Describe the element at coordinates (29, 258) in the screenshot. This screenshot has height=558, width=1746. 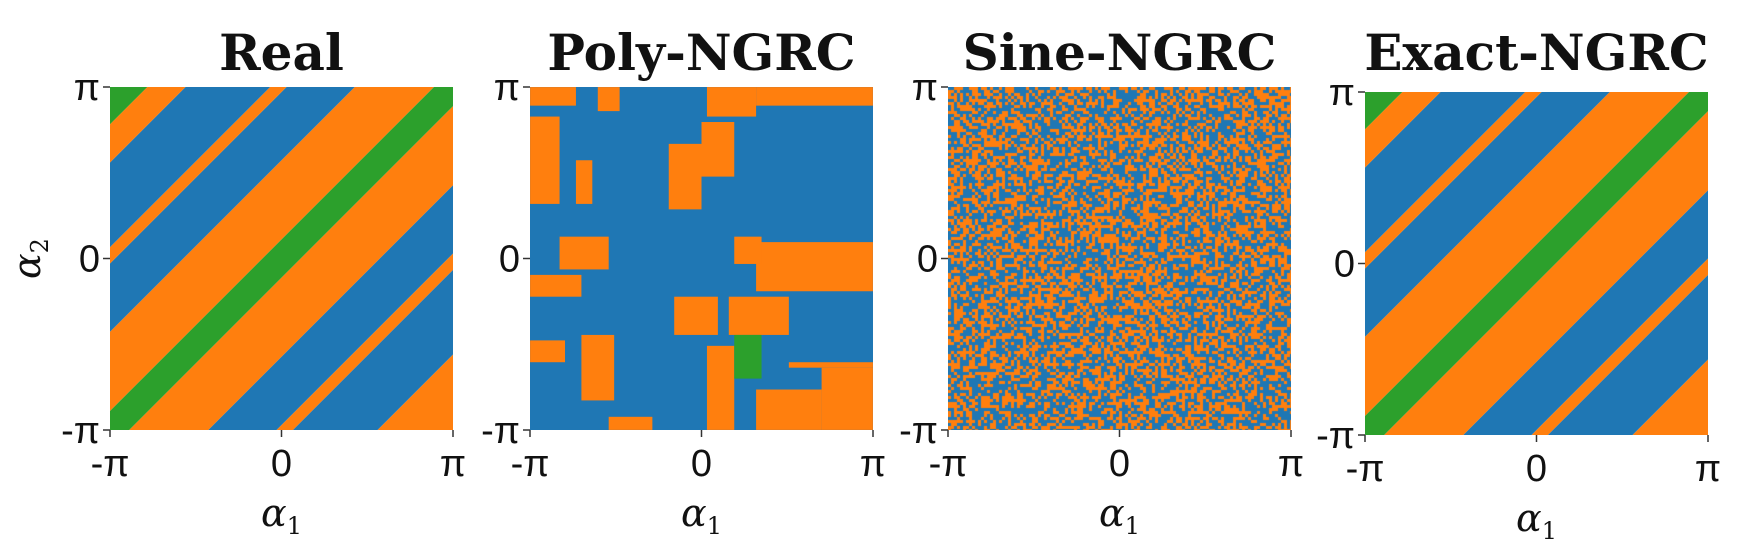
I see `y-axis-label: α2` at that location.